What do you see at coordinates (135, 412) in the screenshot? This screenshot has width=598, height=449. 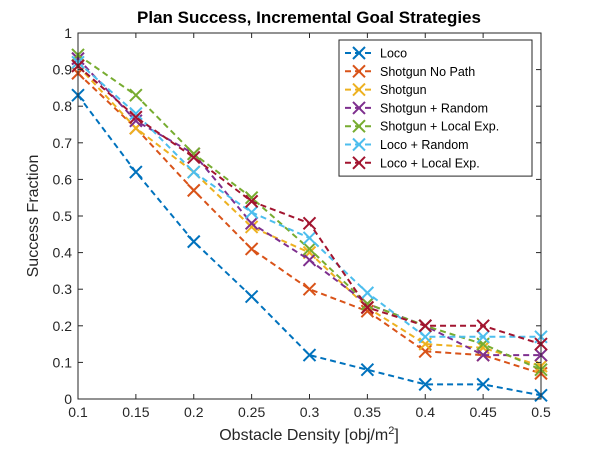 I see `x-tick-label: 0.15` at bounding box center [135, 412].